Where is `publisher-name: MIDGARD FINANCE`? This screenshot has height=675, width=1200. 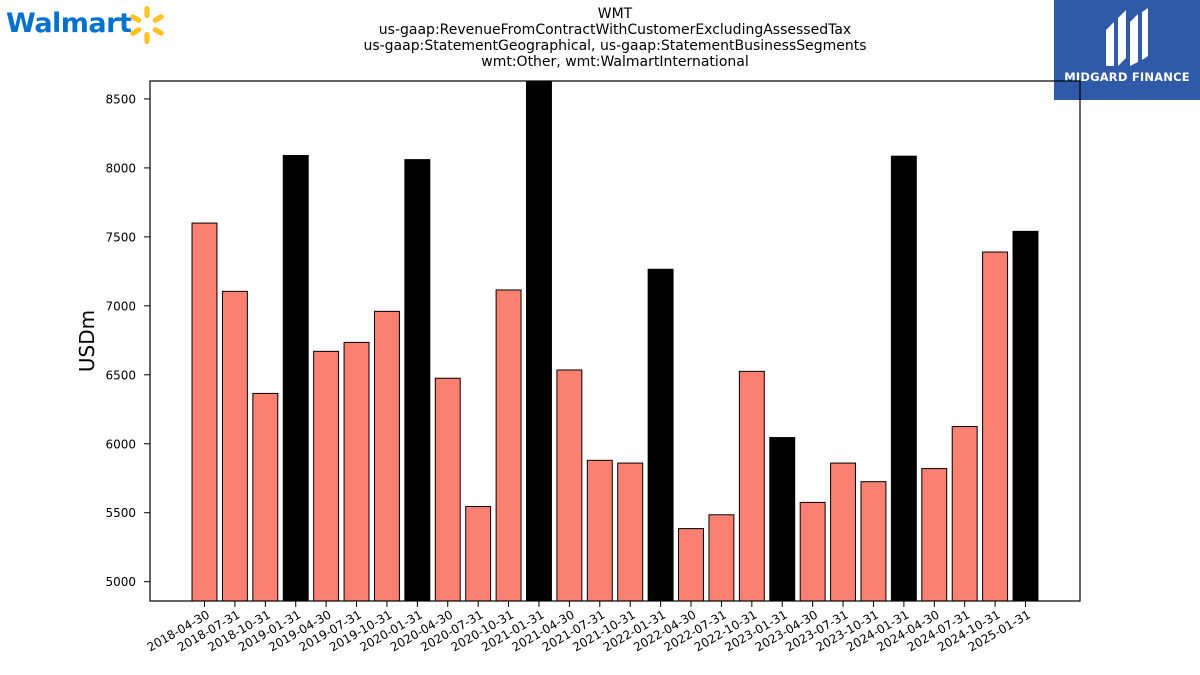
publisher-name: MIDGARD FINANCE is located at coordinates (1127, 77).